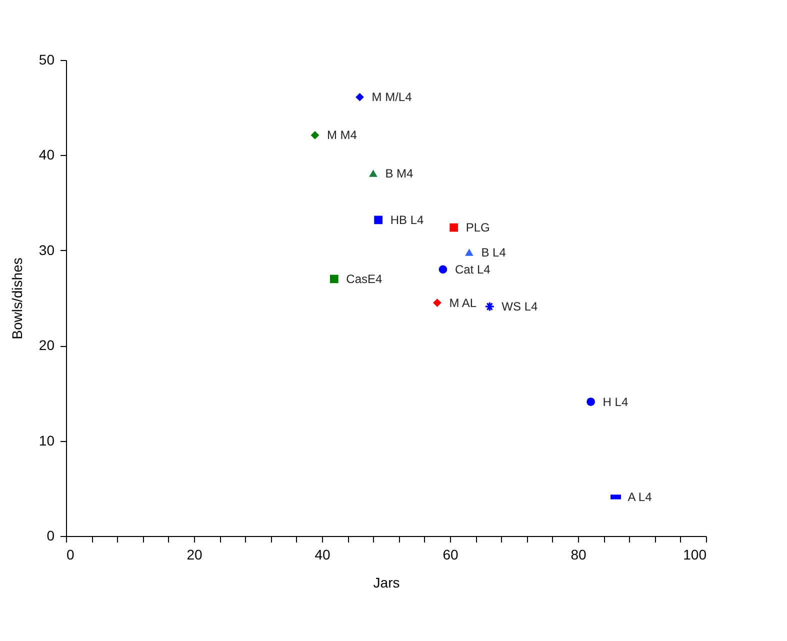  What do you see at coordinates (392, 97) in the screenshot?
I see `series-label: M M/L4` at bounding box center [392, 97].